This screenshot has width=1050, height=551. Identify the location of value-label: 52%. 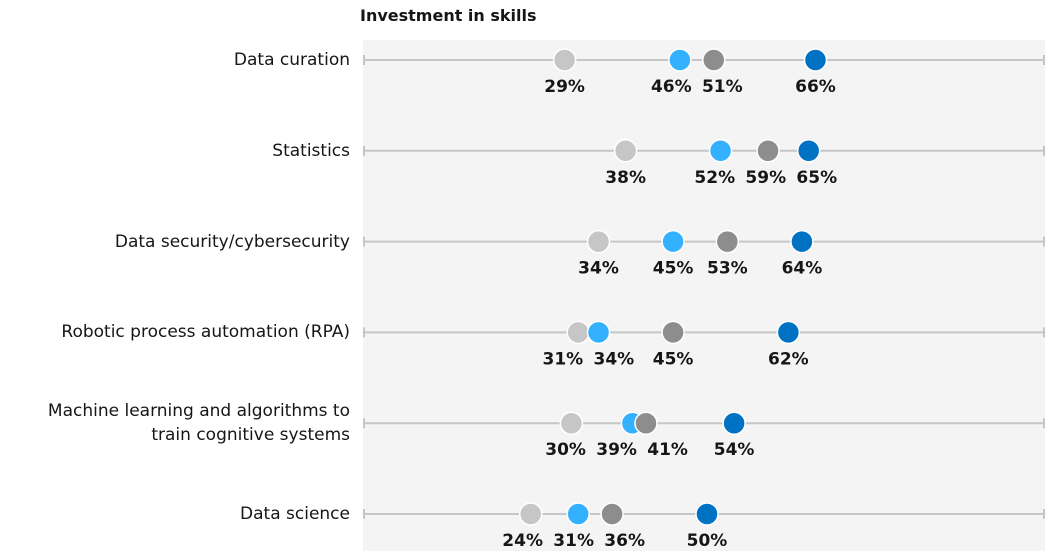
(714, 178).